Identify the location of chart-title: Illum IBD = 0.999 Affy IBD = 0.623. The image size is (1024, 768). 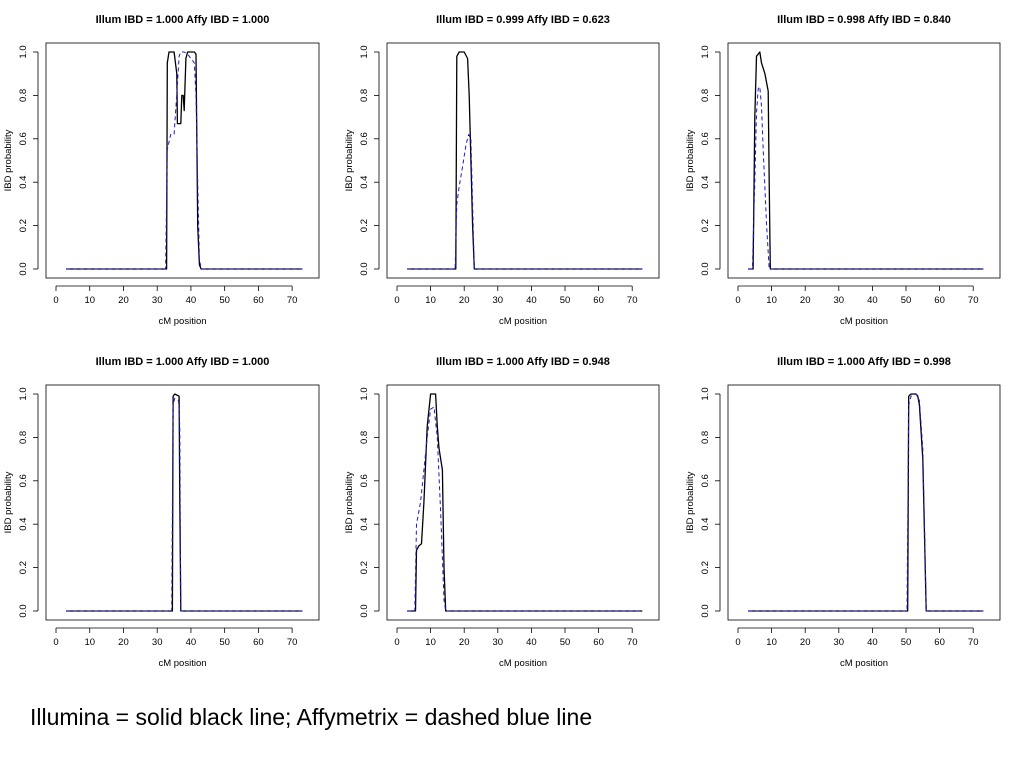
(523, 20).